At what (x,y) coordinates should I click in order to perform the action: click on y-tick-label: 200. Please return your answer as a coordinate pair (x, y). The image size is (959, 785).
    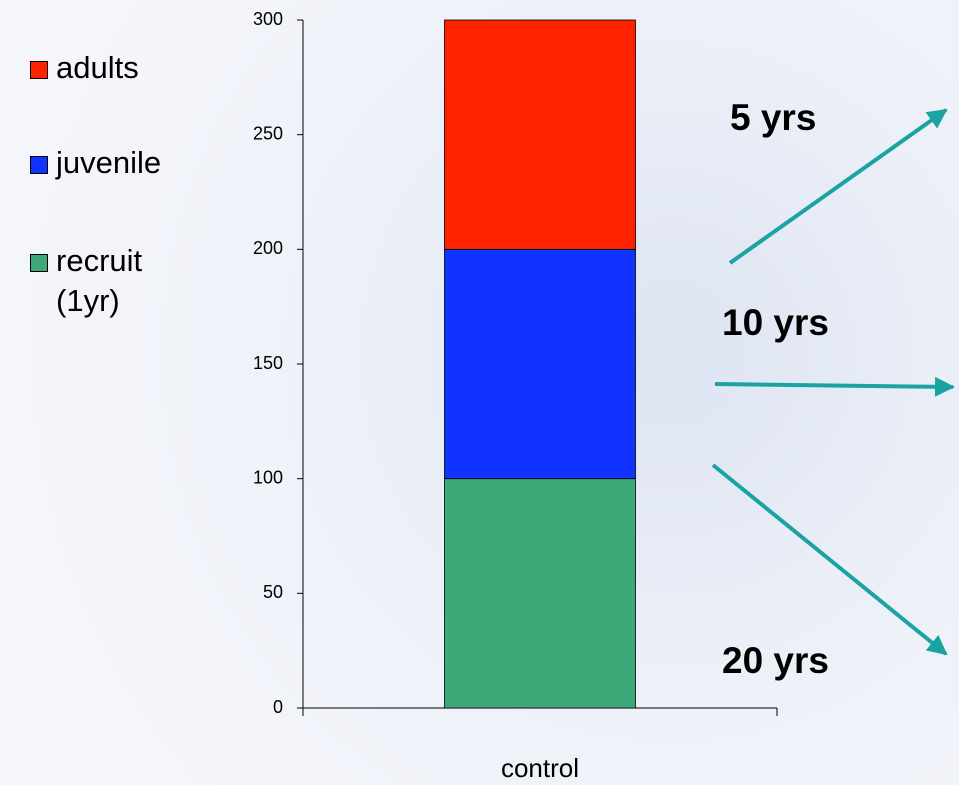
    Looking at the image, I should click on (268, 248).